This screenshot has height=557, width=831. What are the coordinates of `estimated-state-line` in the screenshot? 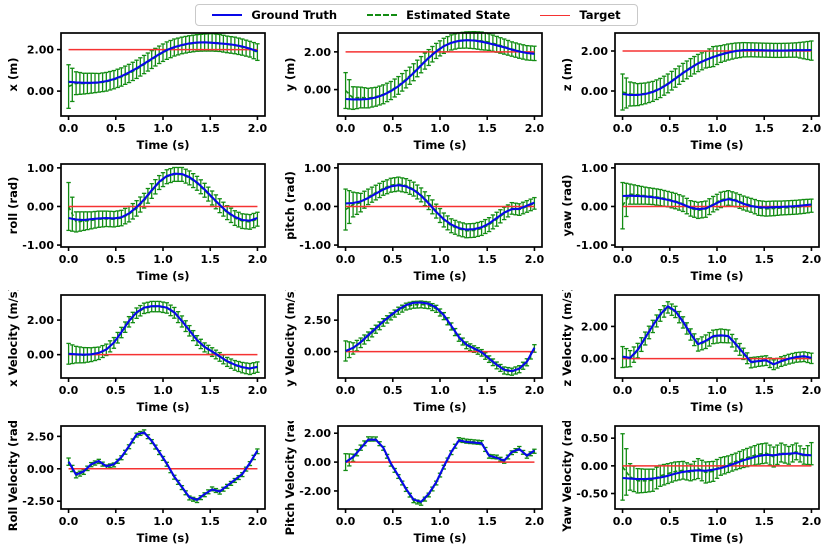 It's located at (440, 471).